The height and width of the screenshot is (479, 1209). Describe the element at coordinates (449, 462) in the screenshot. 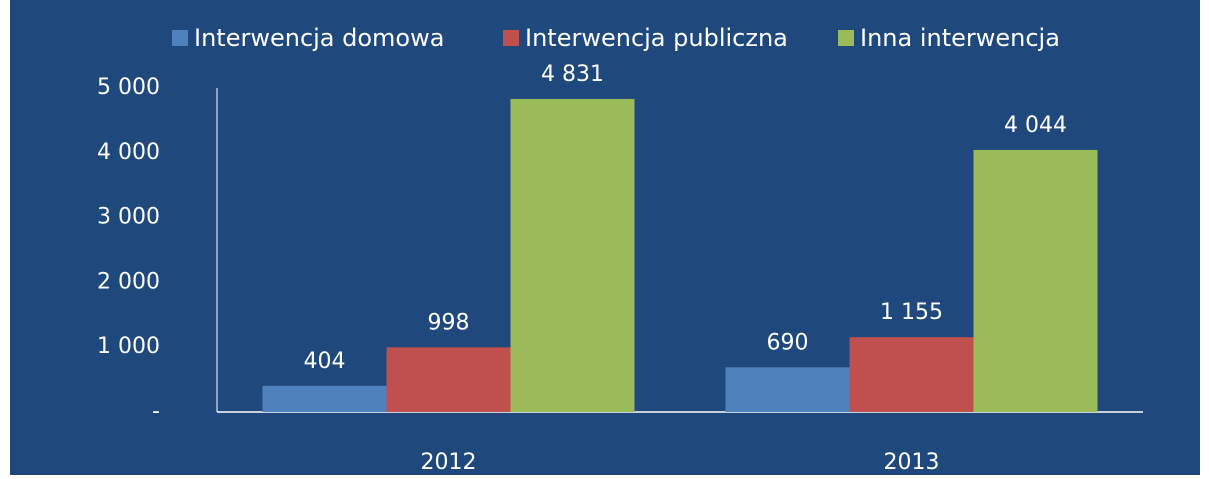

I see `x-tick-label: 2012` at that location.